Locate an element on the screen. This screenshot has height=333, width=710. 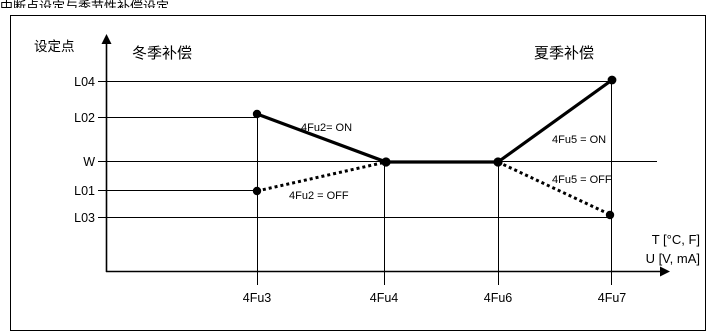
curve-off-right is located at coordinates (554, 188).